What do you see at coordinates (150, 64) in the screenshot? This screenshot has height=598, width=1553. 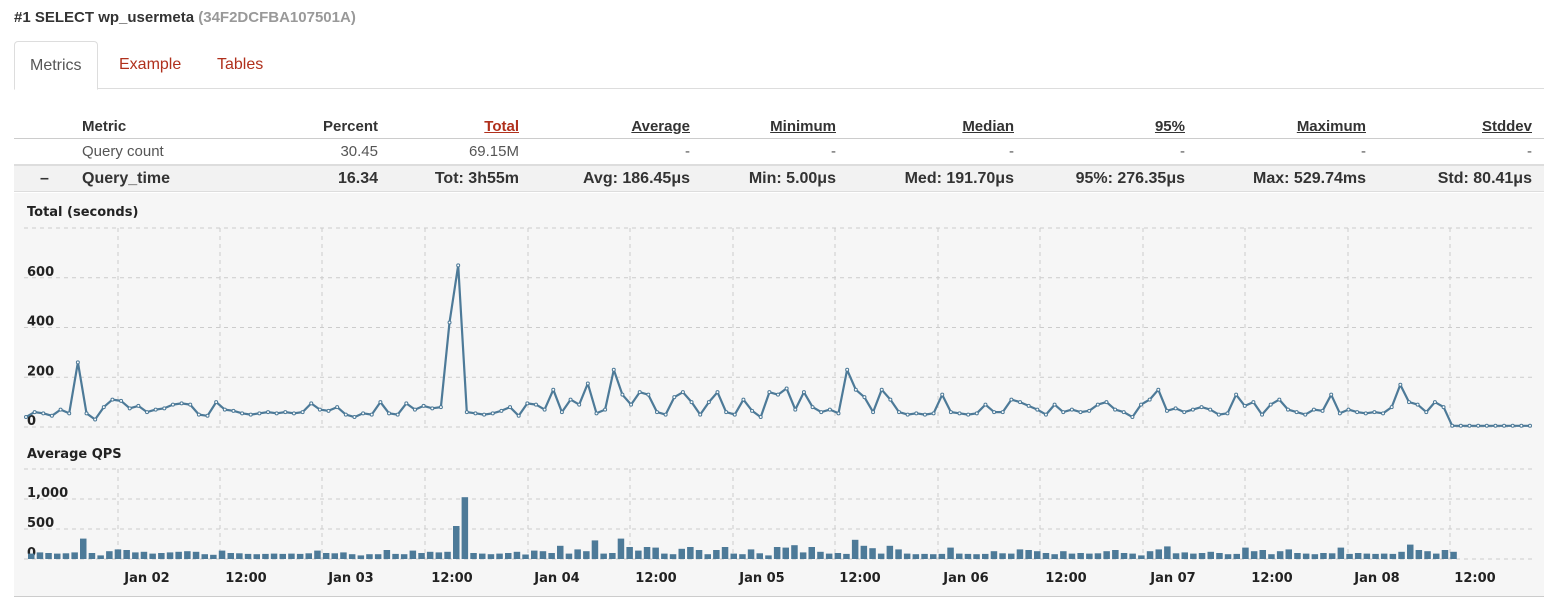 I see `tab-example: Example` at bounding box center [150, 64].